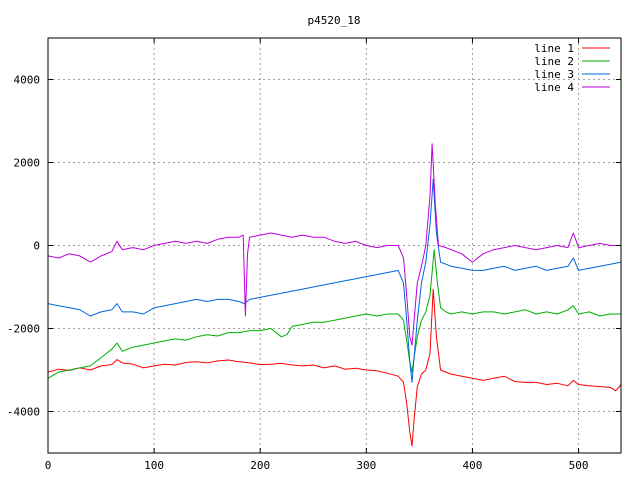 The height and width of the screenshot is (480, 640). What do you see at coordinates (334, 20) in the screenshot?
I see `chart-title: p4520_18` at bounding box center [334, 20].